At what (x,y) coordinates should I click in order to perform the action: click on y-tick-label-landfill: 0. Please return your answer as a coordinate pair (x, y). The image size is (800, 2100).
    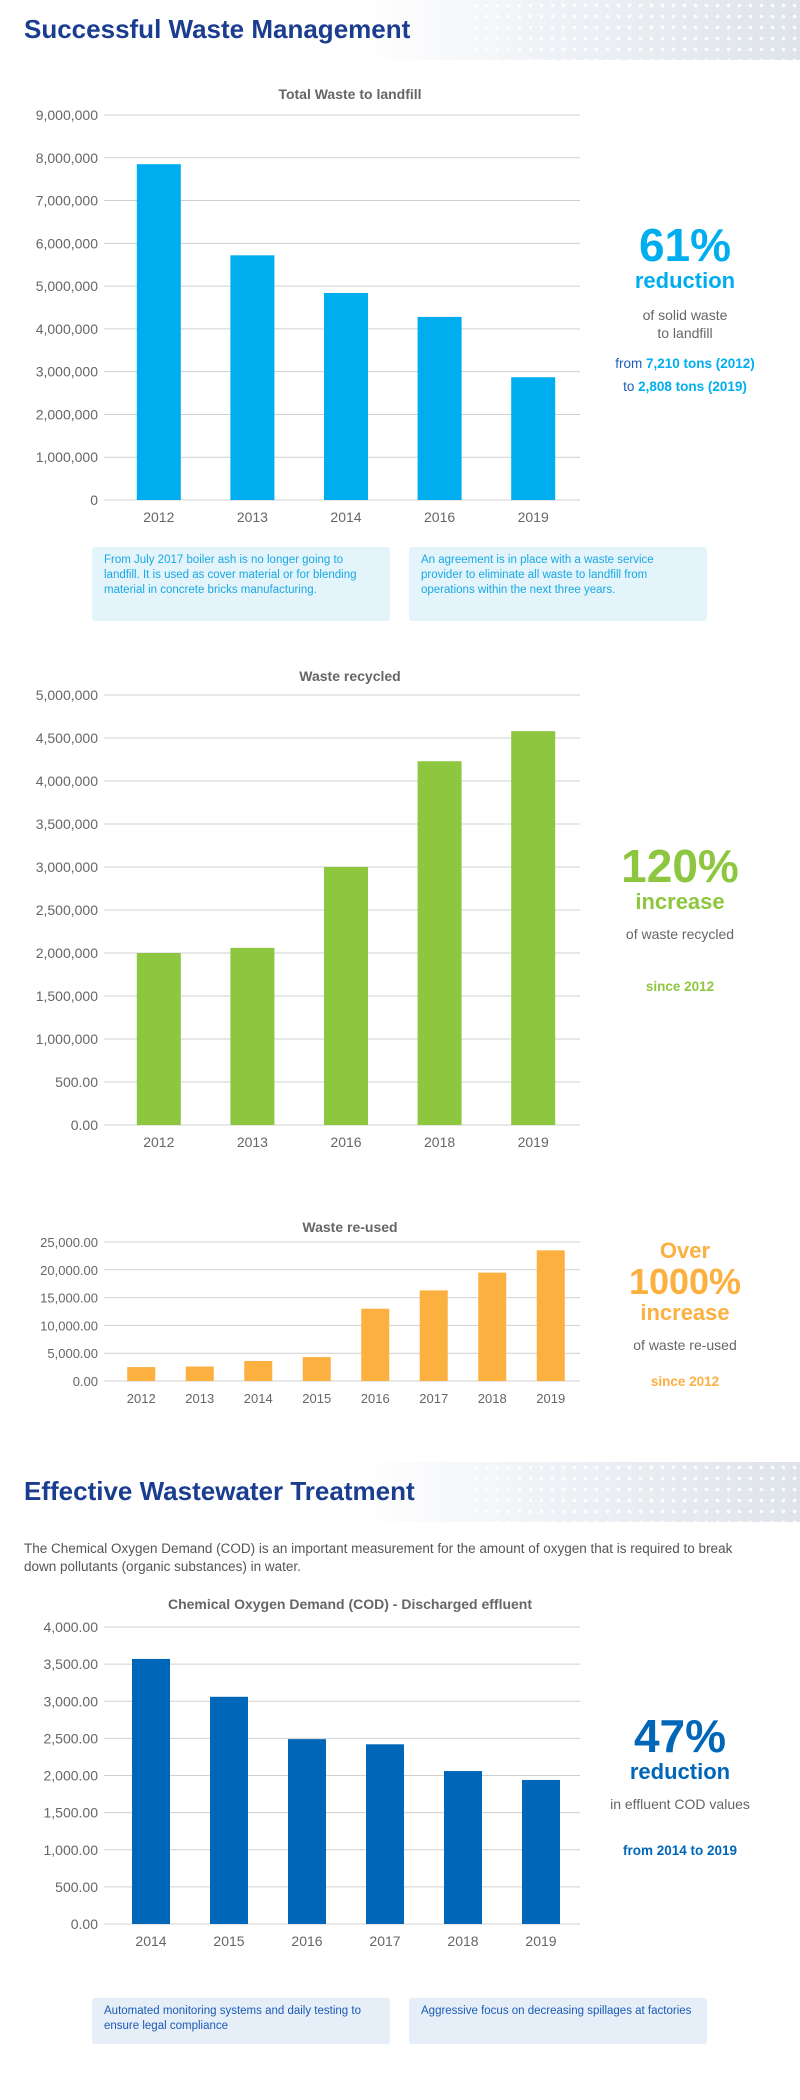
    Looking at the image, I should click on (94, 500).